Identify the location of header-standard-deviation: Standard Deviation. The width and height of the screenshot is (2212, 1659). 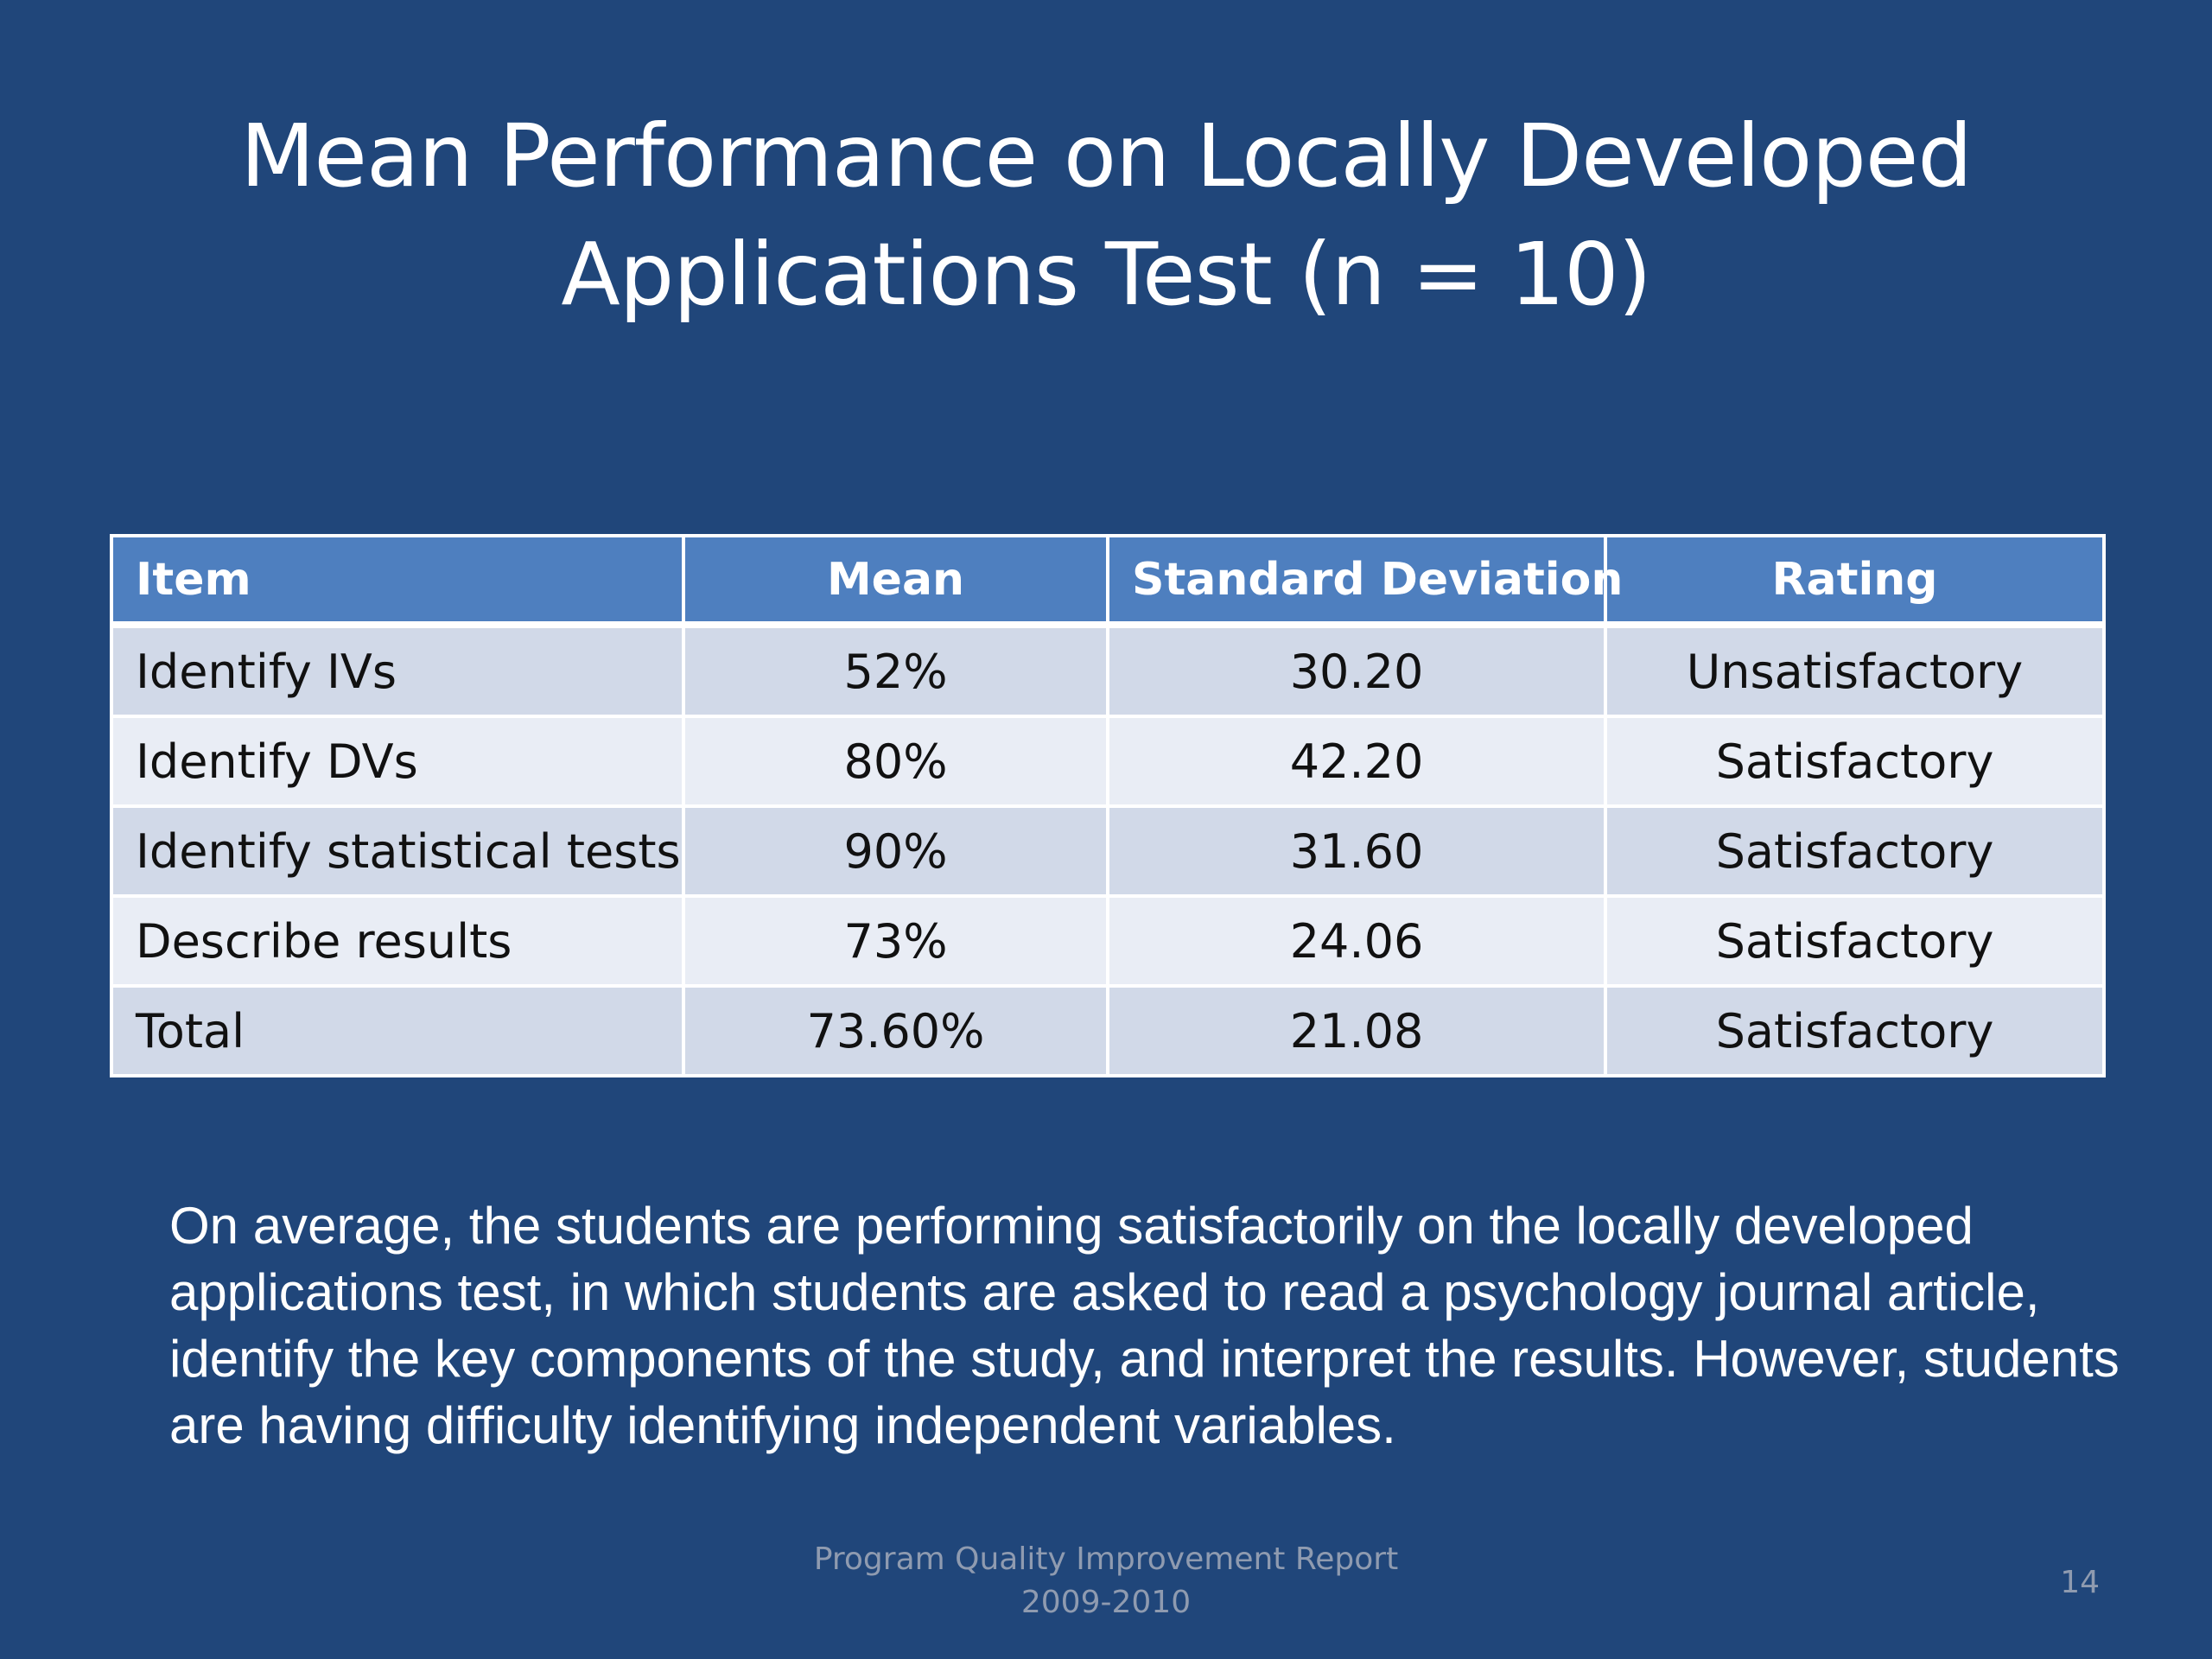
(1364, 581).